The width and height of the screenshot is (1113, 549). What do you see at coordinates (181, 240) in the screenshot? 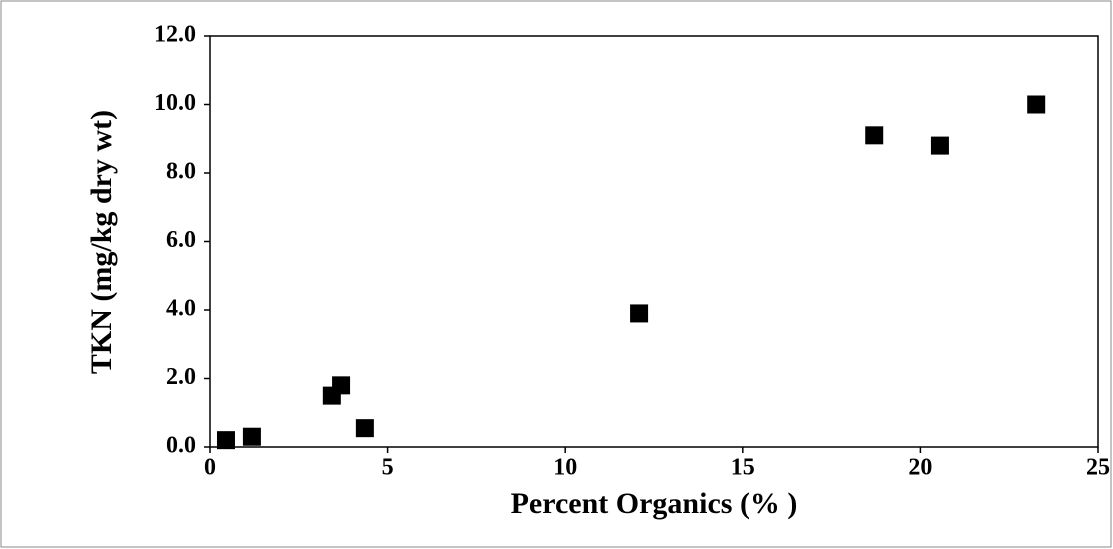
I see `y-tick-label: 6.0` at bounding box center [181, 240].